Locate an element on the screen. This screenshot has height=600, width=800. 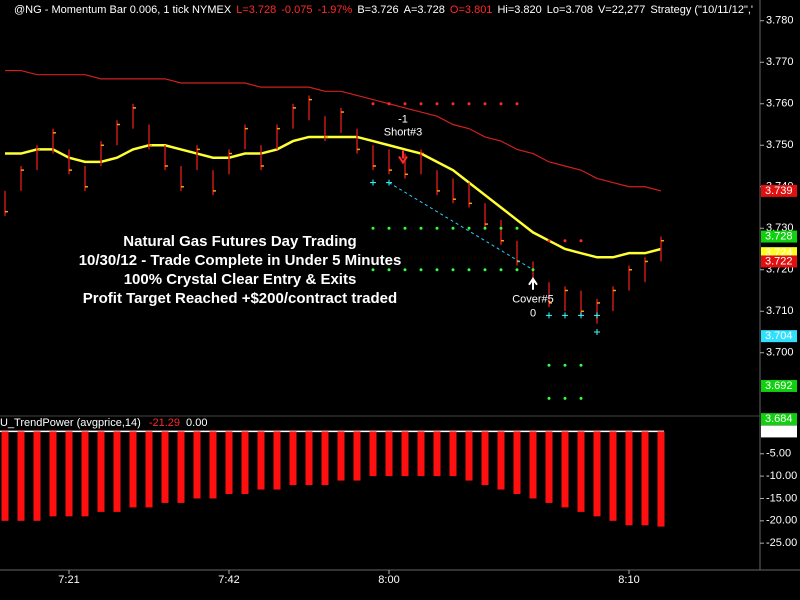
zero-marker is located at coordinates (779, 431).